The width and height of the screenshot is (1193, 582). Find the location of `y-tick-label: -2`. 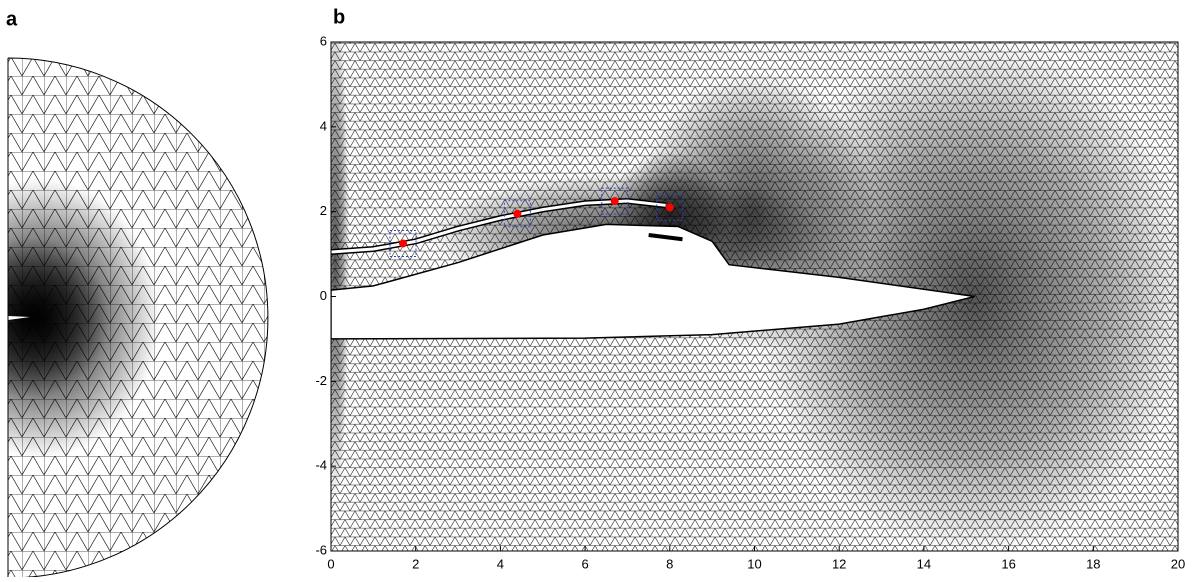

y-tick-label: -2 is located at coordinates (321, 380).